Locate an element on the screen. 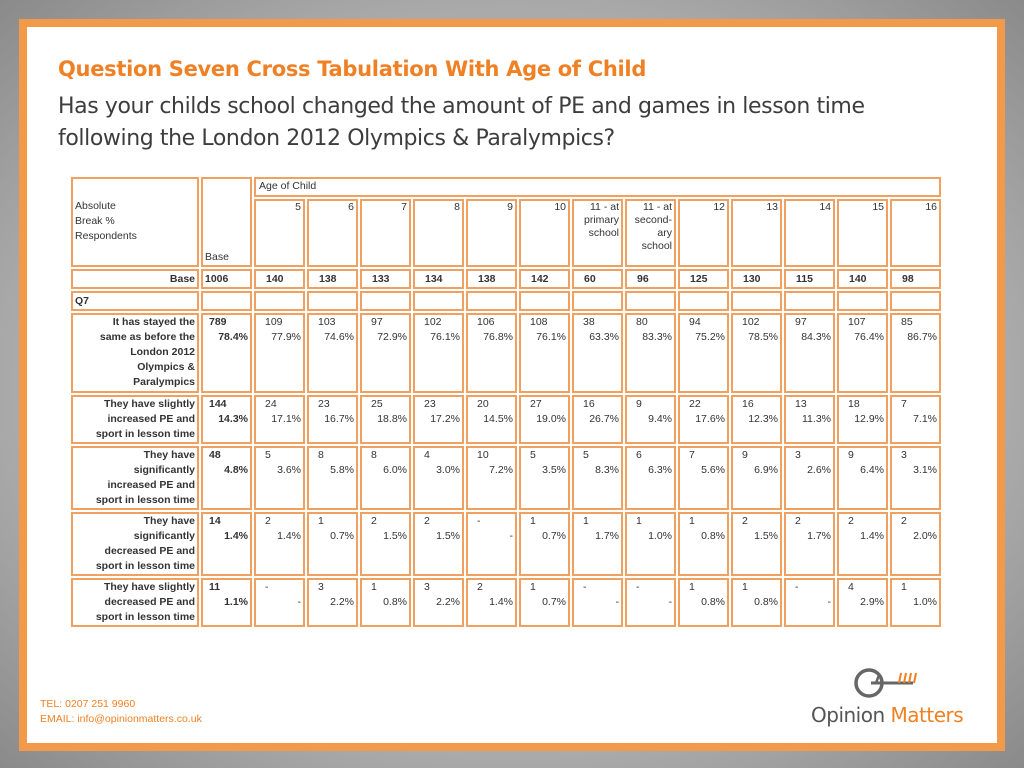 The width and height of the screenshot is (1024, 768). data-cell: 4 2.9% is located at coordinates (862, 602).